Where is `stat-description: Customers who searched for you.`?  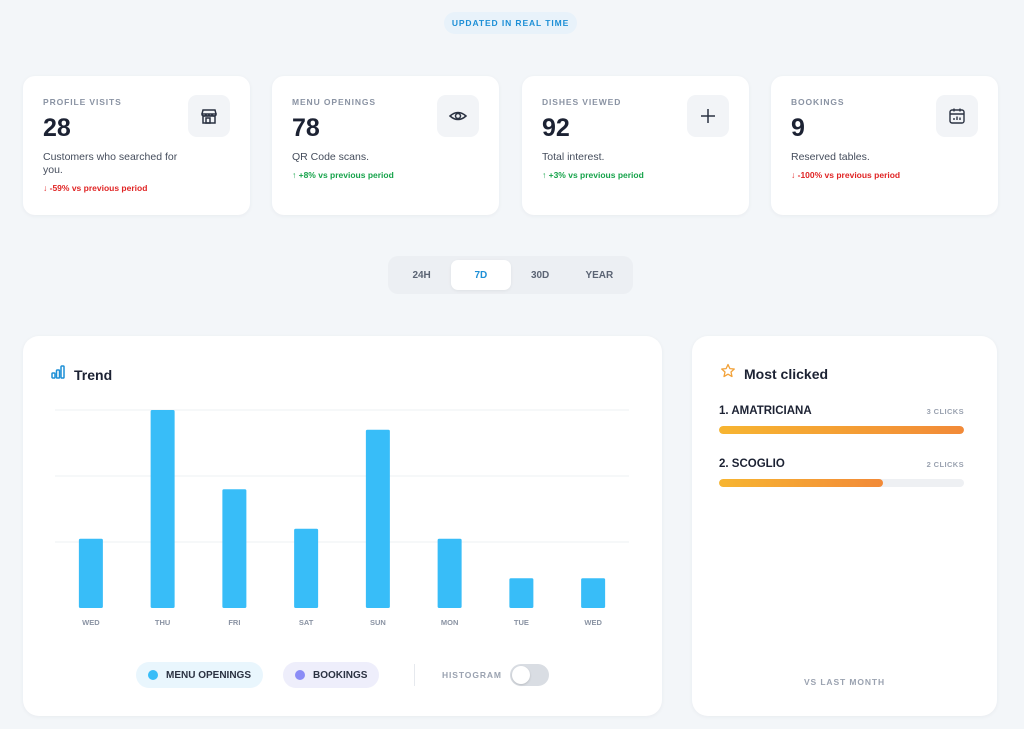 stat-description: Customers who searched for you. is located at coordinates (110, 163).